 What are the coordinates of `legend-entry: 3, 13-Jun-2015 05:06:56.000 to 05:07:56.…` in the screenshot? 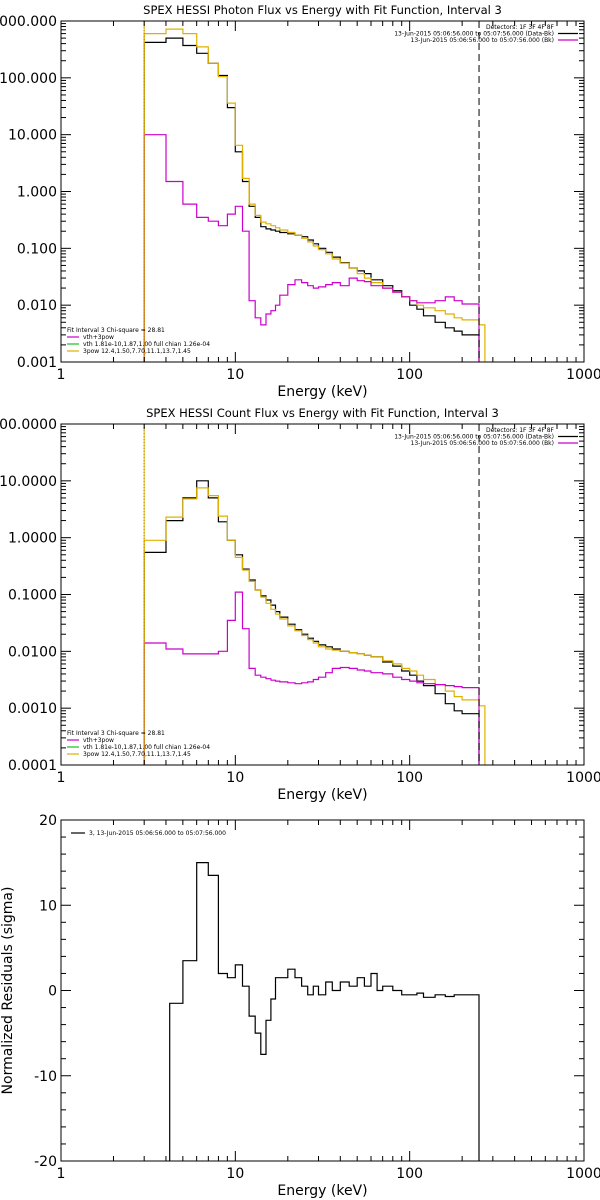 It's located at (157, 833).